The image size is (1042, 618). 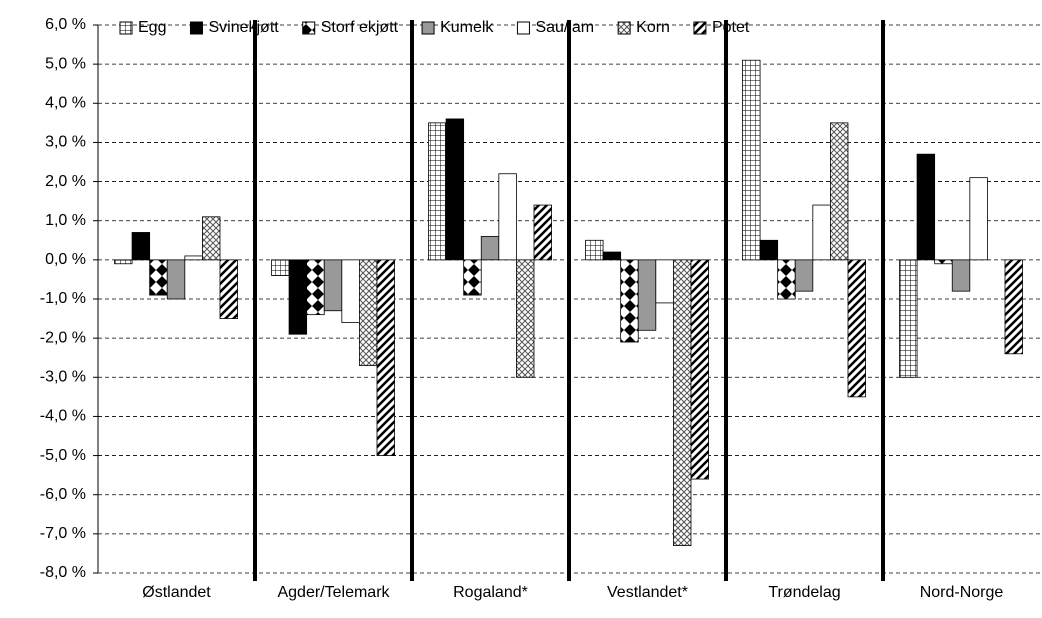 What do you see at coordinates (63, 455) in the screenshot?
I see `y-tick-label: -5,0 %` at bounding box center [63, 455].